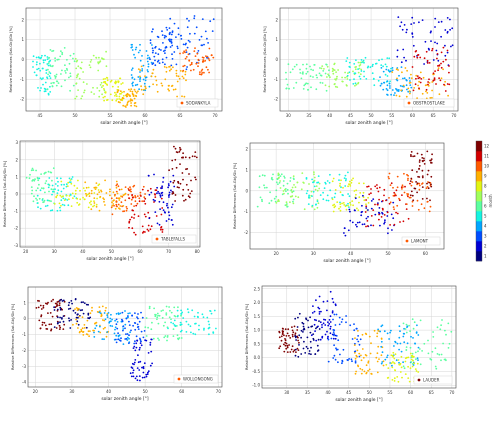 Image resolution: width=500 pixels, height=422 pixels. Describe the element at coordinates (485, 186) in the screenshot. I see `colorbar-tick-label: 8` at that location.